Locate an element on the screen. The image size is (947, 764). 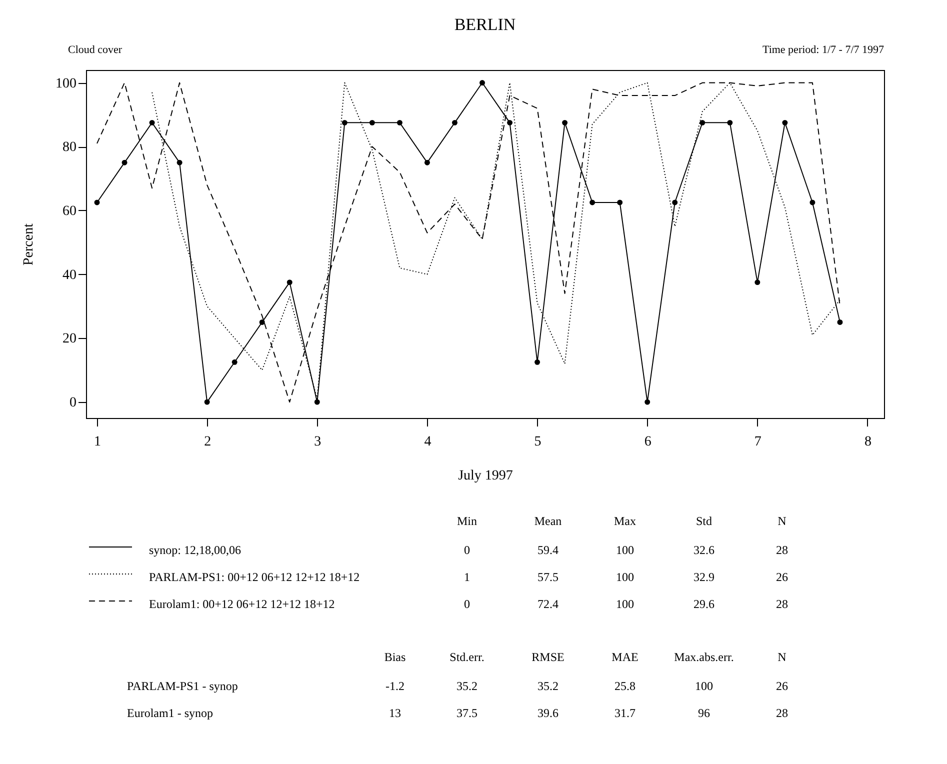
x-tick-label: 6 is located at coordinates (648, 442).